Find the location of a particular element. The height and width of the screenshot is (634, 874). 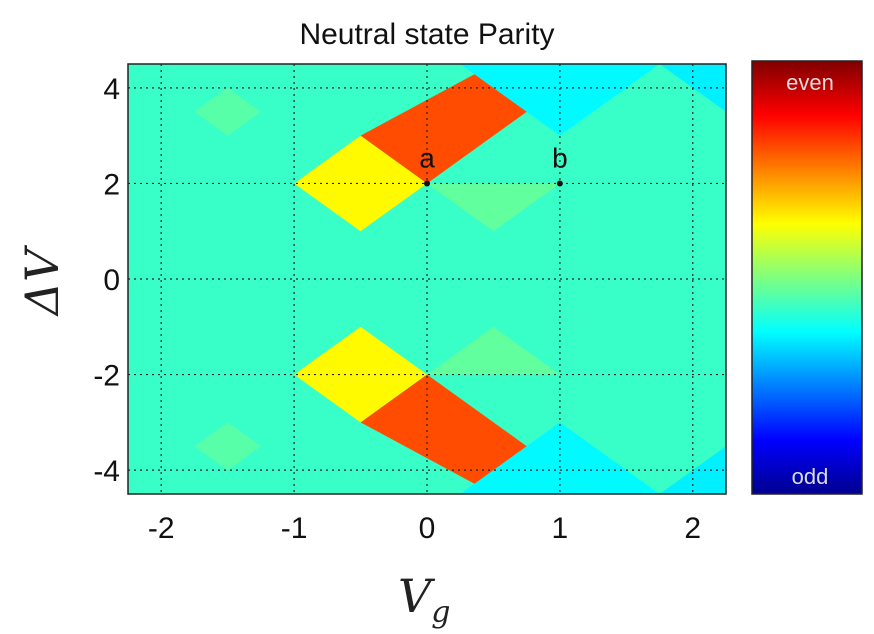

colorbar-gradient is located at coordinates (807, 277).